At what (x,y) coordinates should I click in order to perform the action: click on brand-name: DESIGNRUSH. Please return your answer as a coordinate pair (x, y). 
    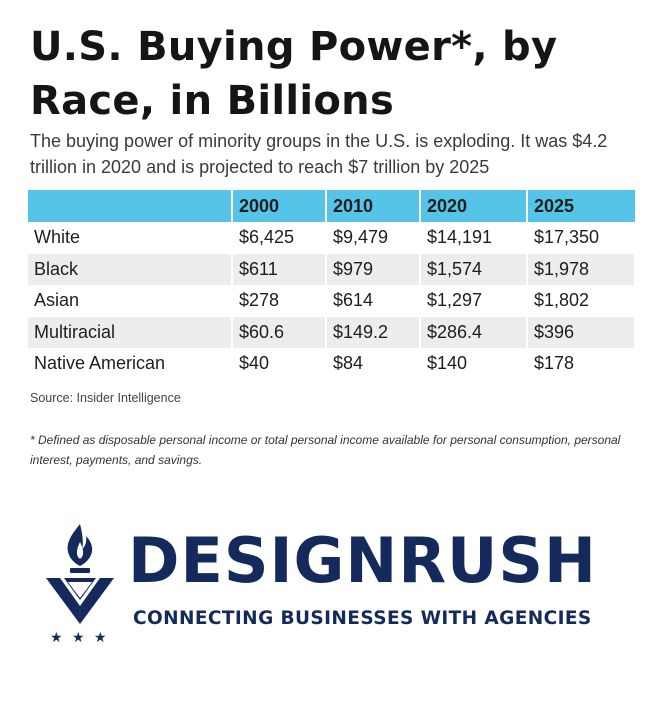
    Looking at the image, I should click on (362, 560).